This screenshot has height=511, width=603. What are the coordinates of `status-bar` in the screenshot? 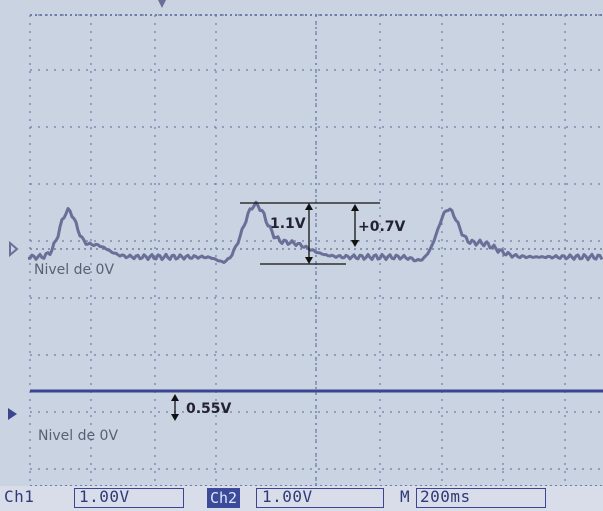 It's located at (301, 498).